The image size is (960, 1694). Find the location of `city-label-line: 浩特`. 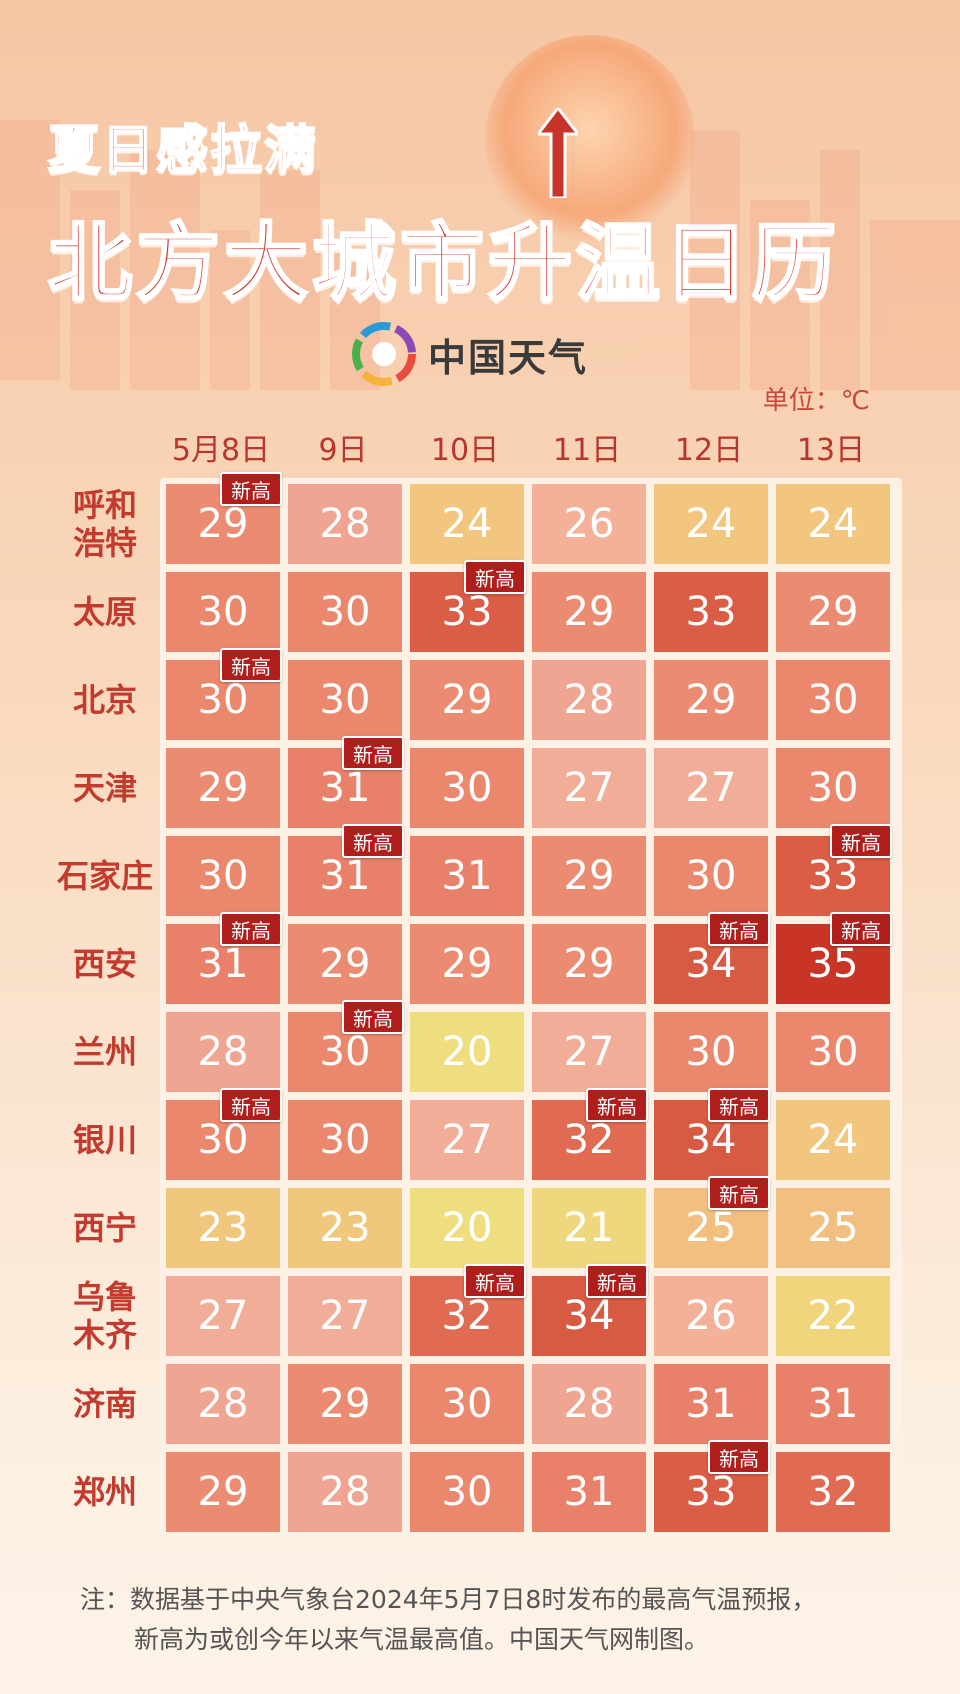

city-label-line: 浩特 is located at coordinates (104, 543).